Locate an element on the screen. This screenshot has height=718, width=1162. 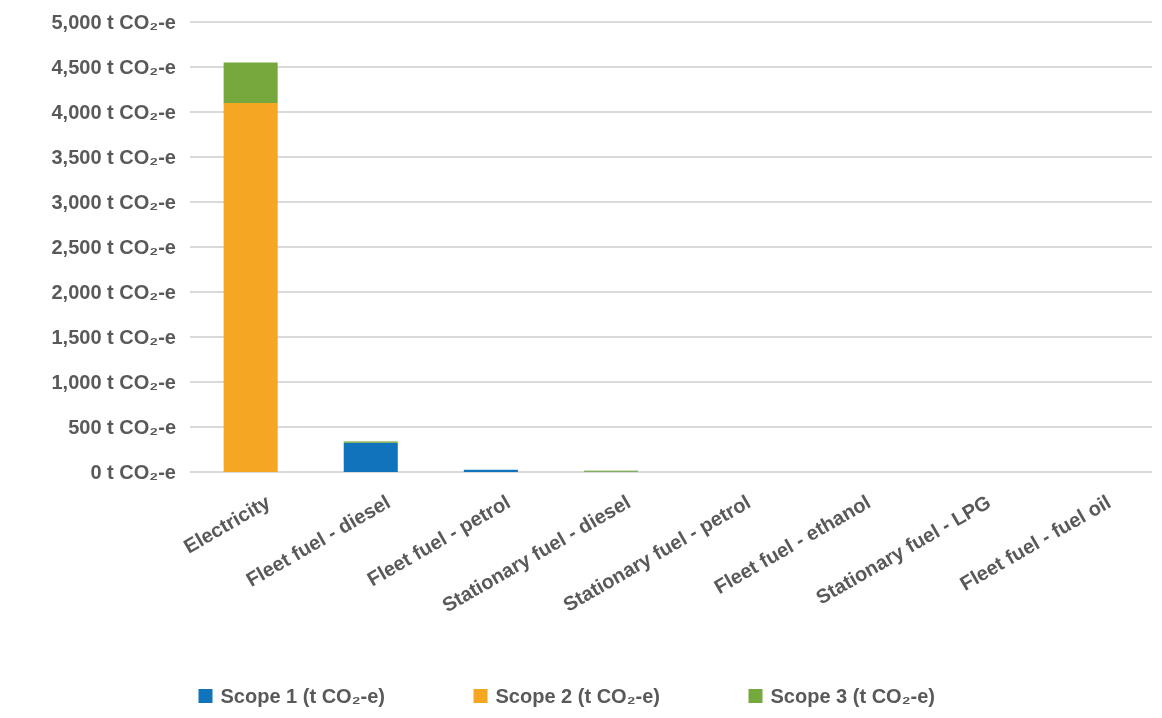
legend-label: Scope 1 (t CO₂-e) is located at coordinates (302, 696).